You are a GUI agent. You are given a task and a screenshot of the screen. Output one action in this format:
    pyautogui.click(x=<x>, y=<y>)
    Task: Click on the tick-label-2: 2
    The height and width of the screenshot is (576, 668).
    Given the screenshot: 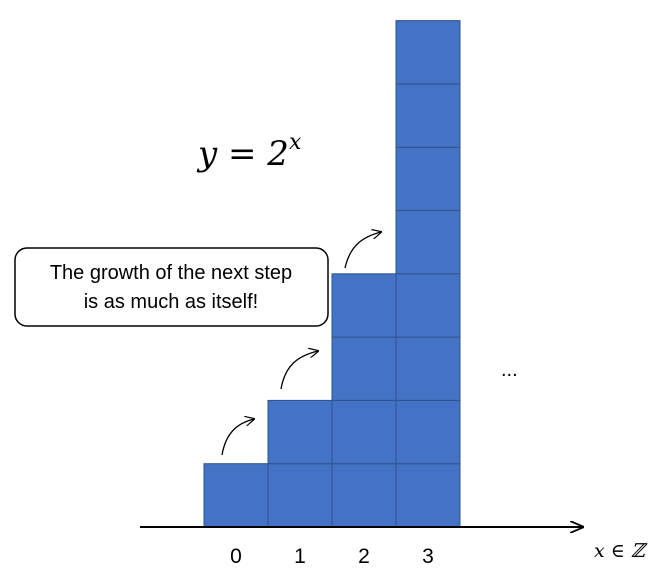 What is the action you would take?
    pyautogui.click(x=364, y=556)
    